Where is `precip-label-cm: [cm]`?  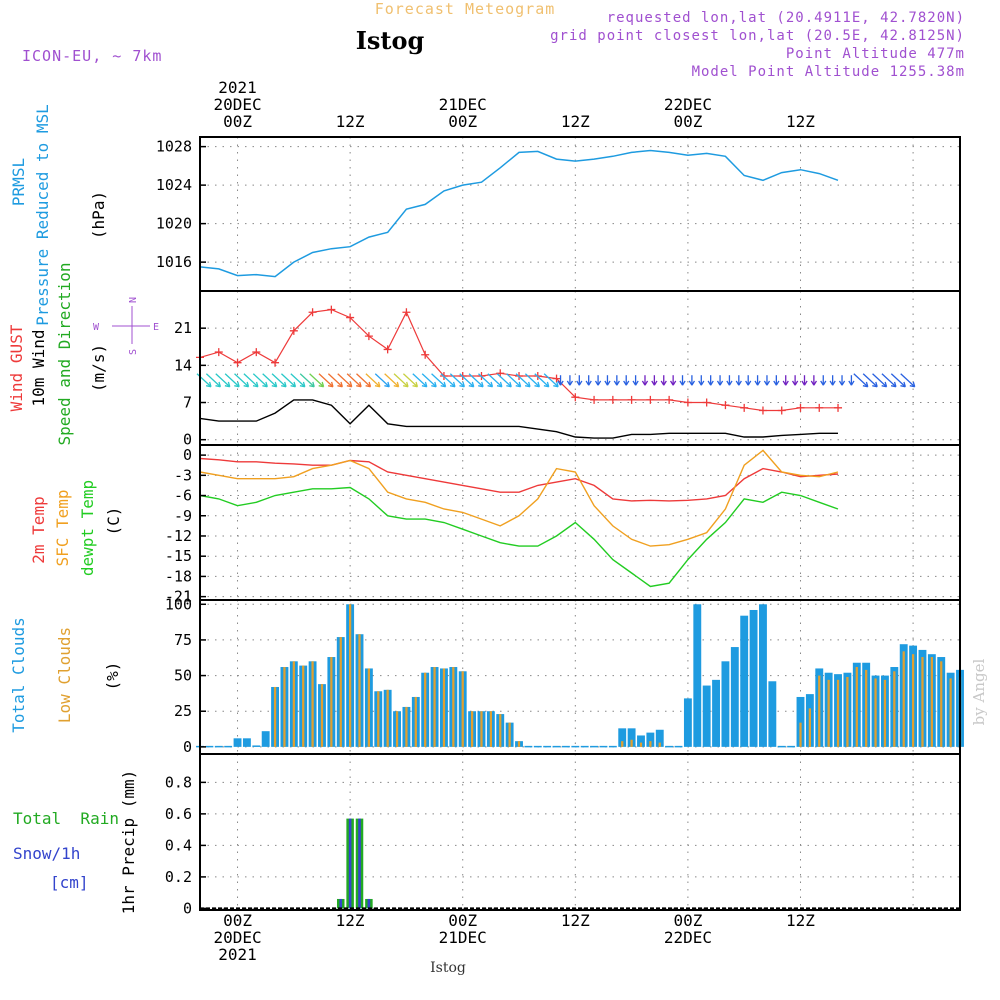
precip-label-cm: [cm] is located at coordinates (69, 882).